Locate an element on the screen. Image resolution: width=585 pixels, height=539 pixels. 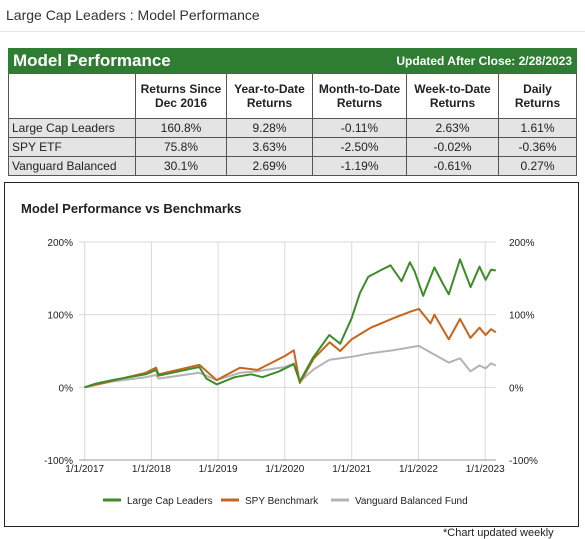
updated-label: Updated After Close: 2/28/2023 is located at coordinates (484, 61).